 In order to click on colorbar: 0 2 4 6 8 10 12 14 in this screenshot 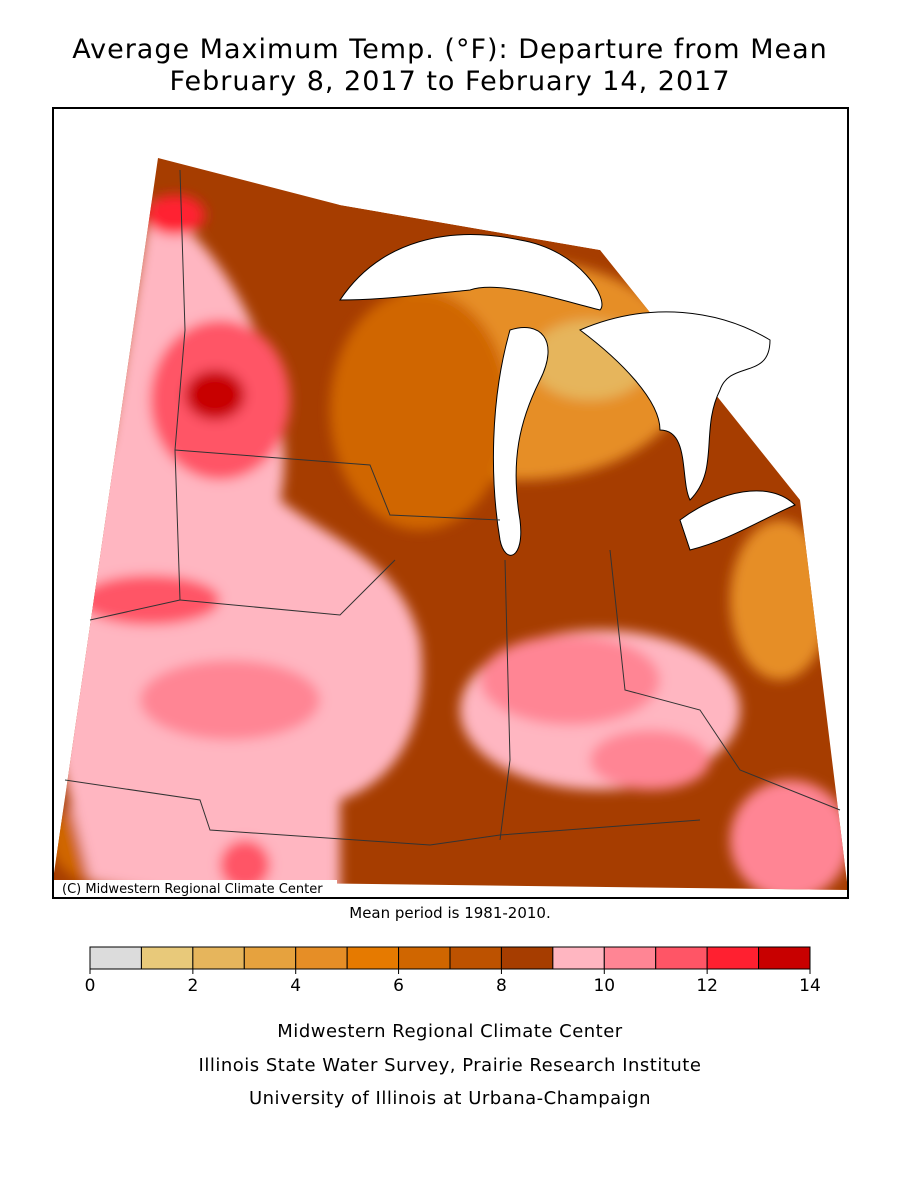, I will do `click(453, 971)`.